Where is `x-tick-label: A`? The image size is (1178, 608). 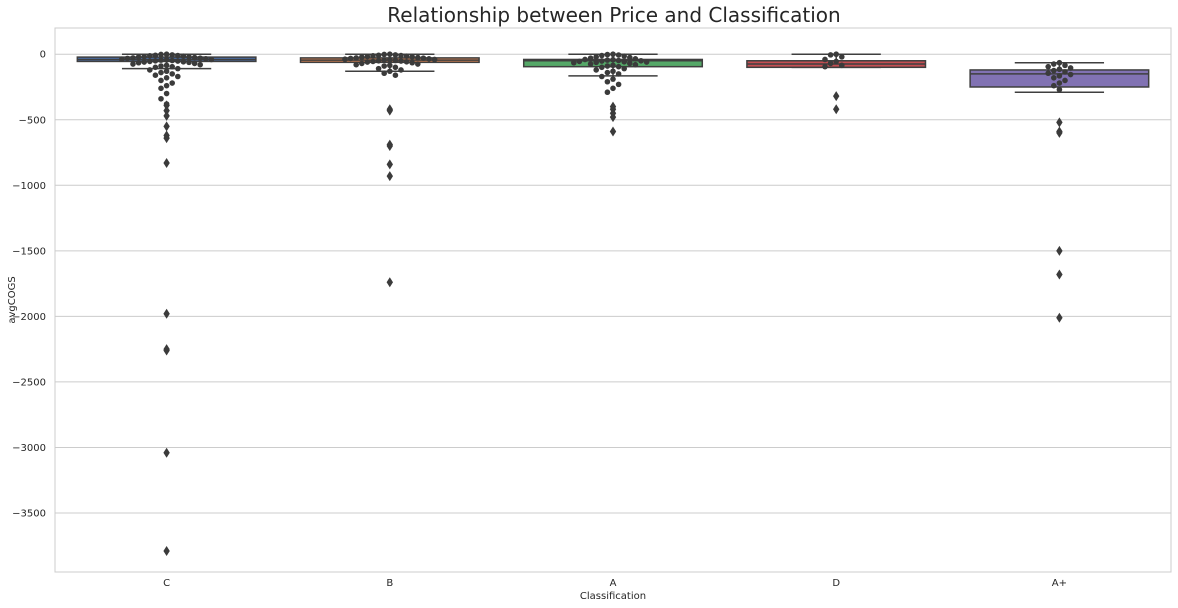 x-tick-label: A is located at coordinates (613, 583).